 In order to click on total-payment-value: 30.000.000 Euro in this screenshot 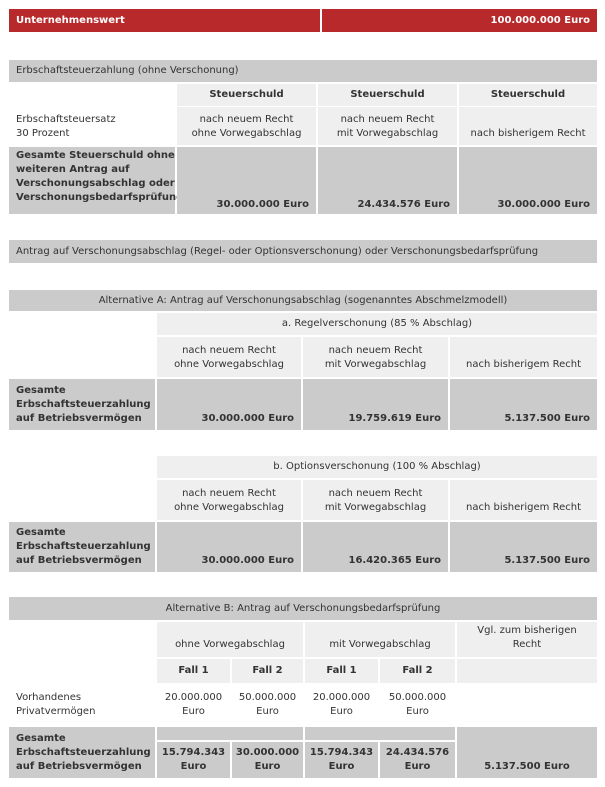, I will do `click(267, 760)`.